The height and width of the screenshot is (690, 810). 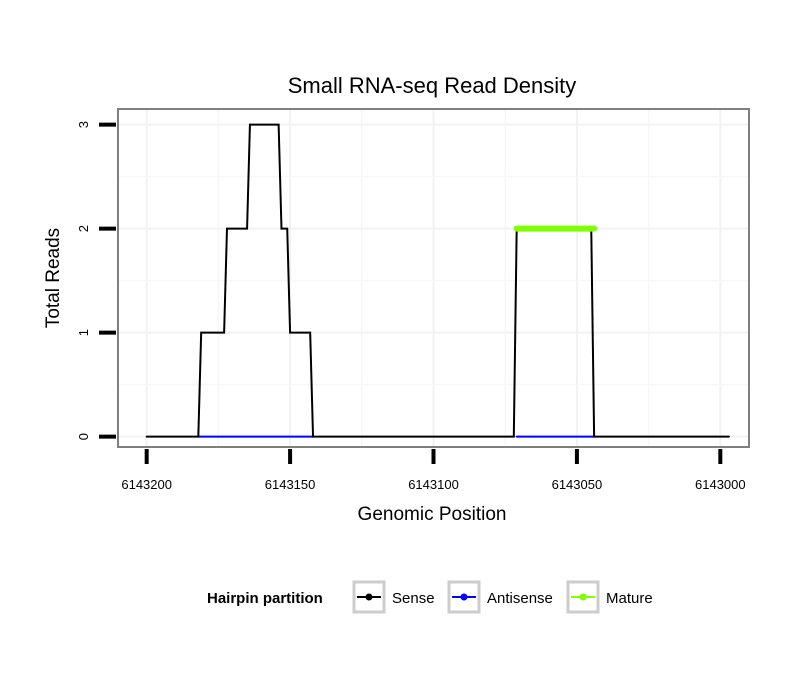 What do you see at coordinates (83, 124) in the screenshot?
I see `y-tick-label: 3` at bounding box center [83, 124].